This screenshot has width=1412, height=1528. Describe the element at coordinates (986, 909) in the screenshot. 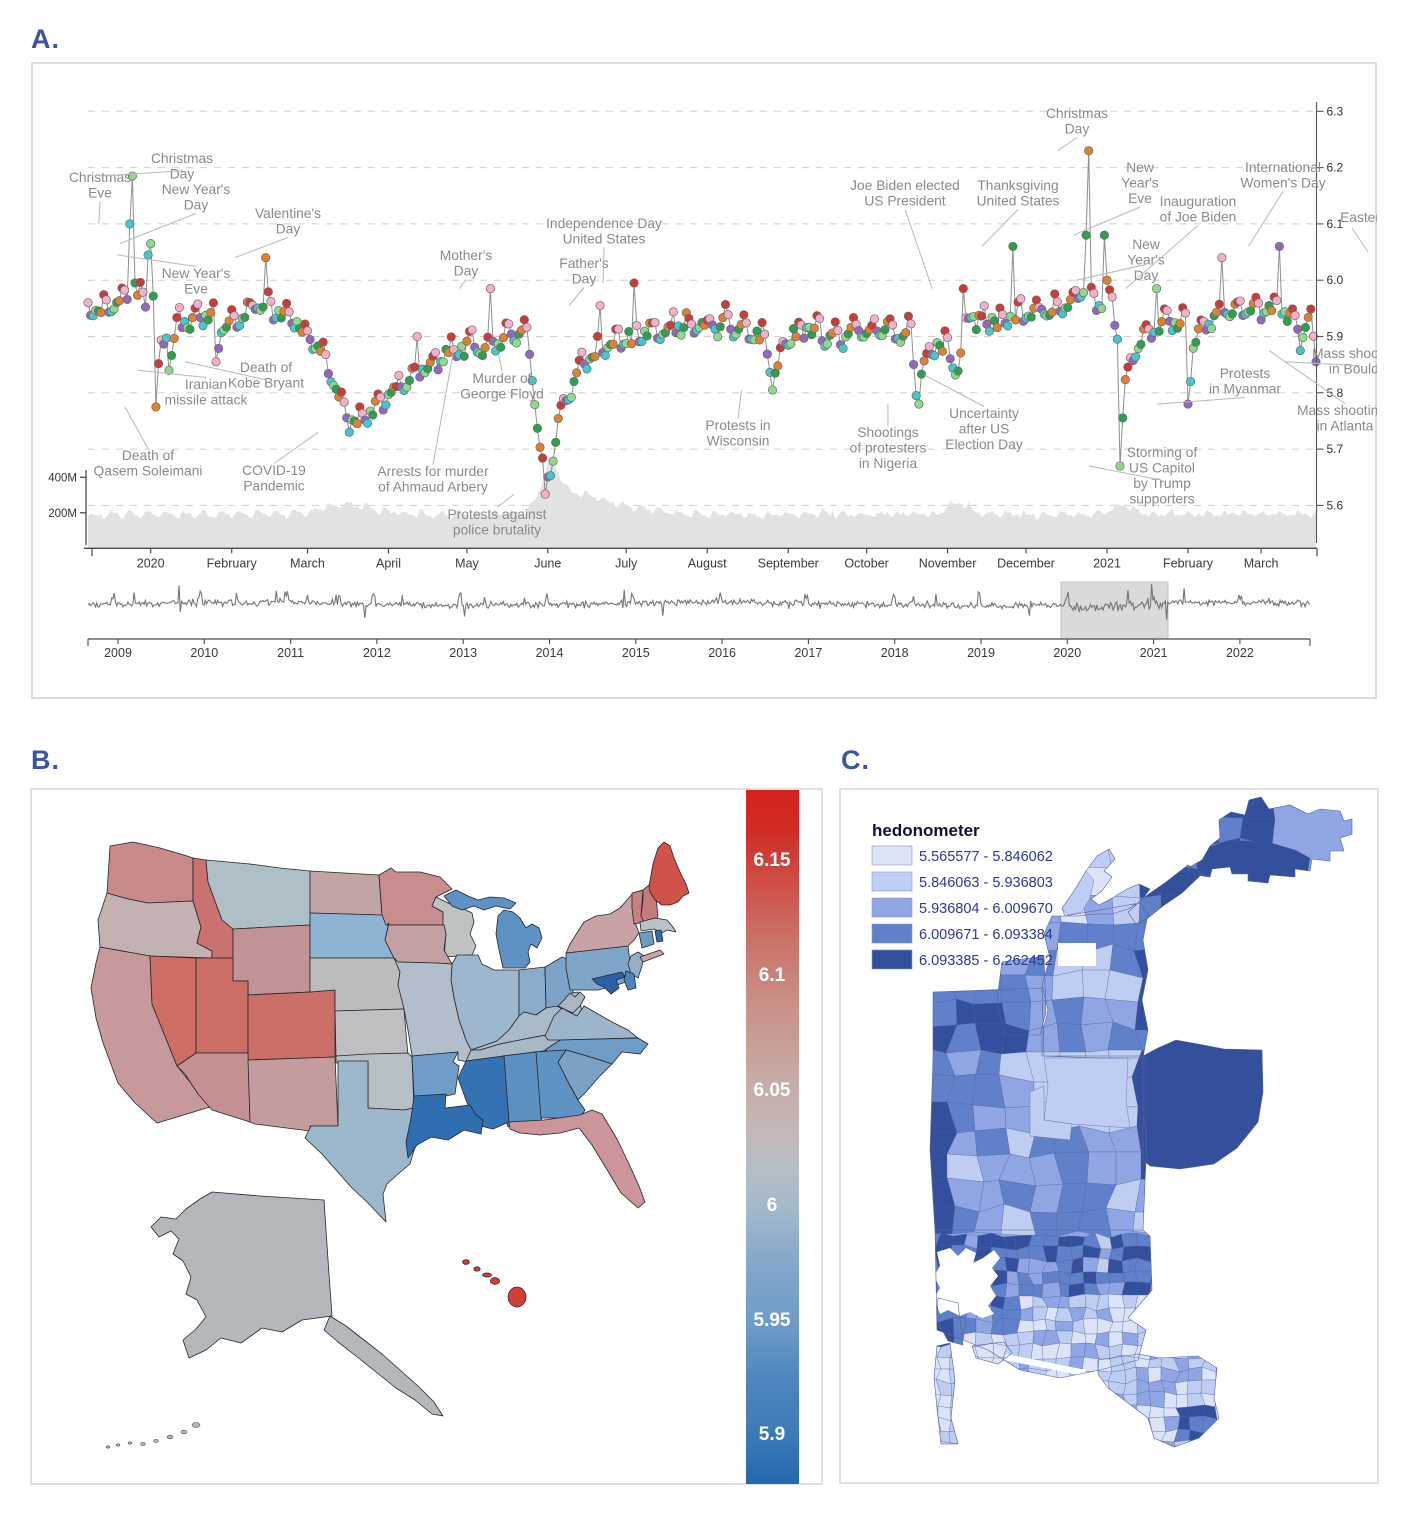

I see `svg-text: 5.936804 - 6.009670` at that location.